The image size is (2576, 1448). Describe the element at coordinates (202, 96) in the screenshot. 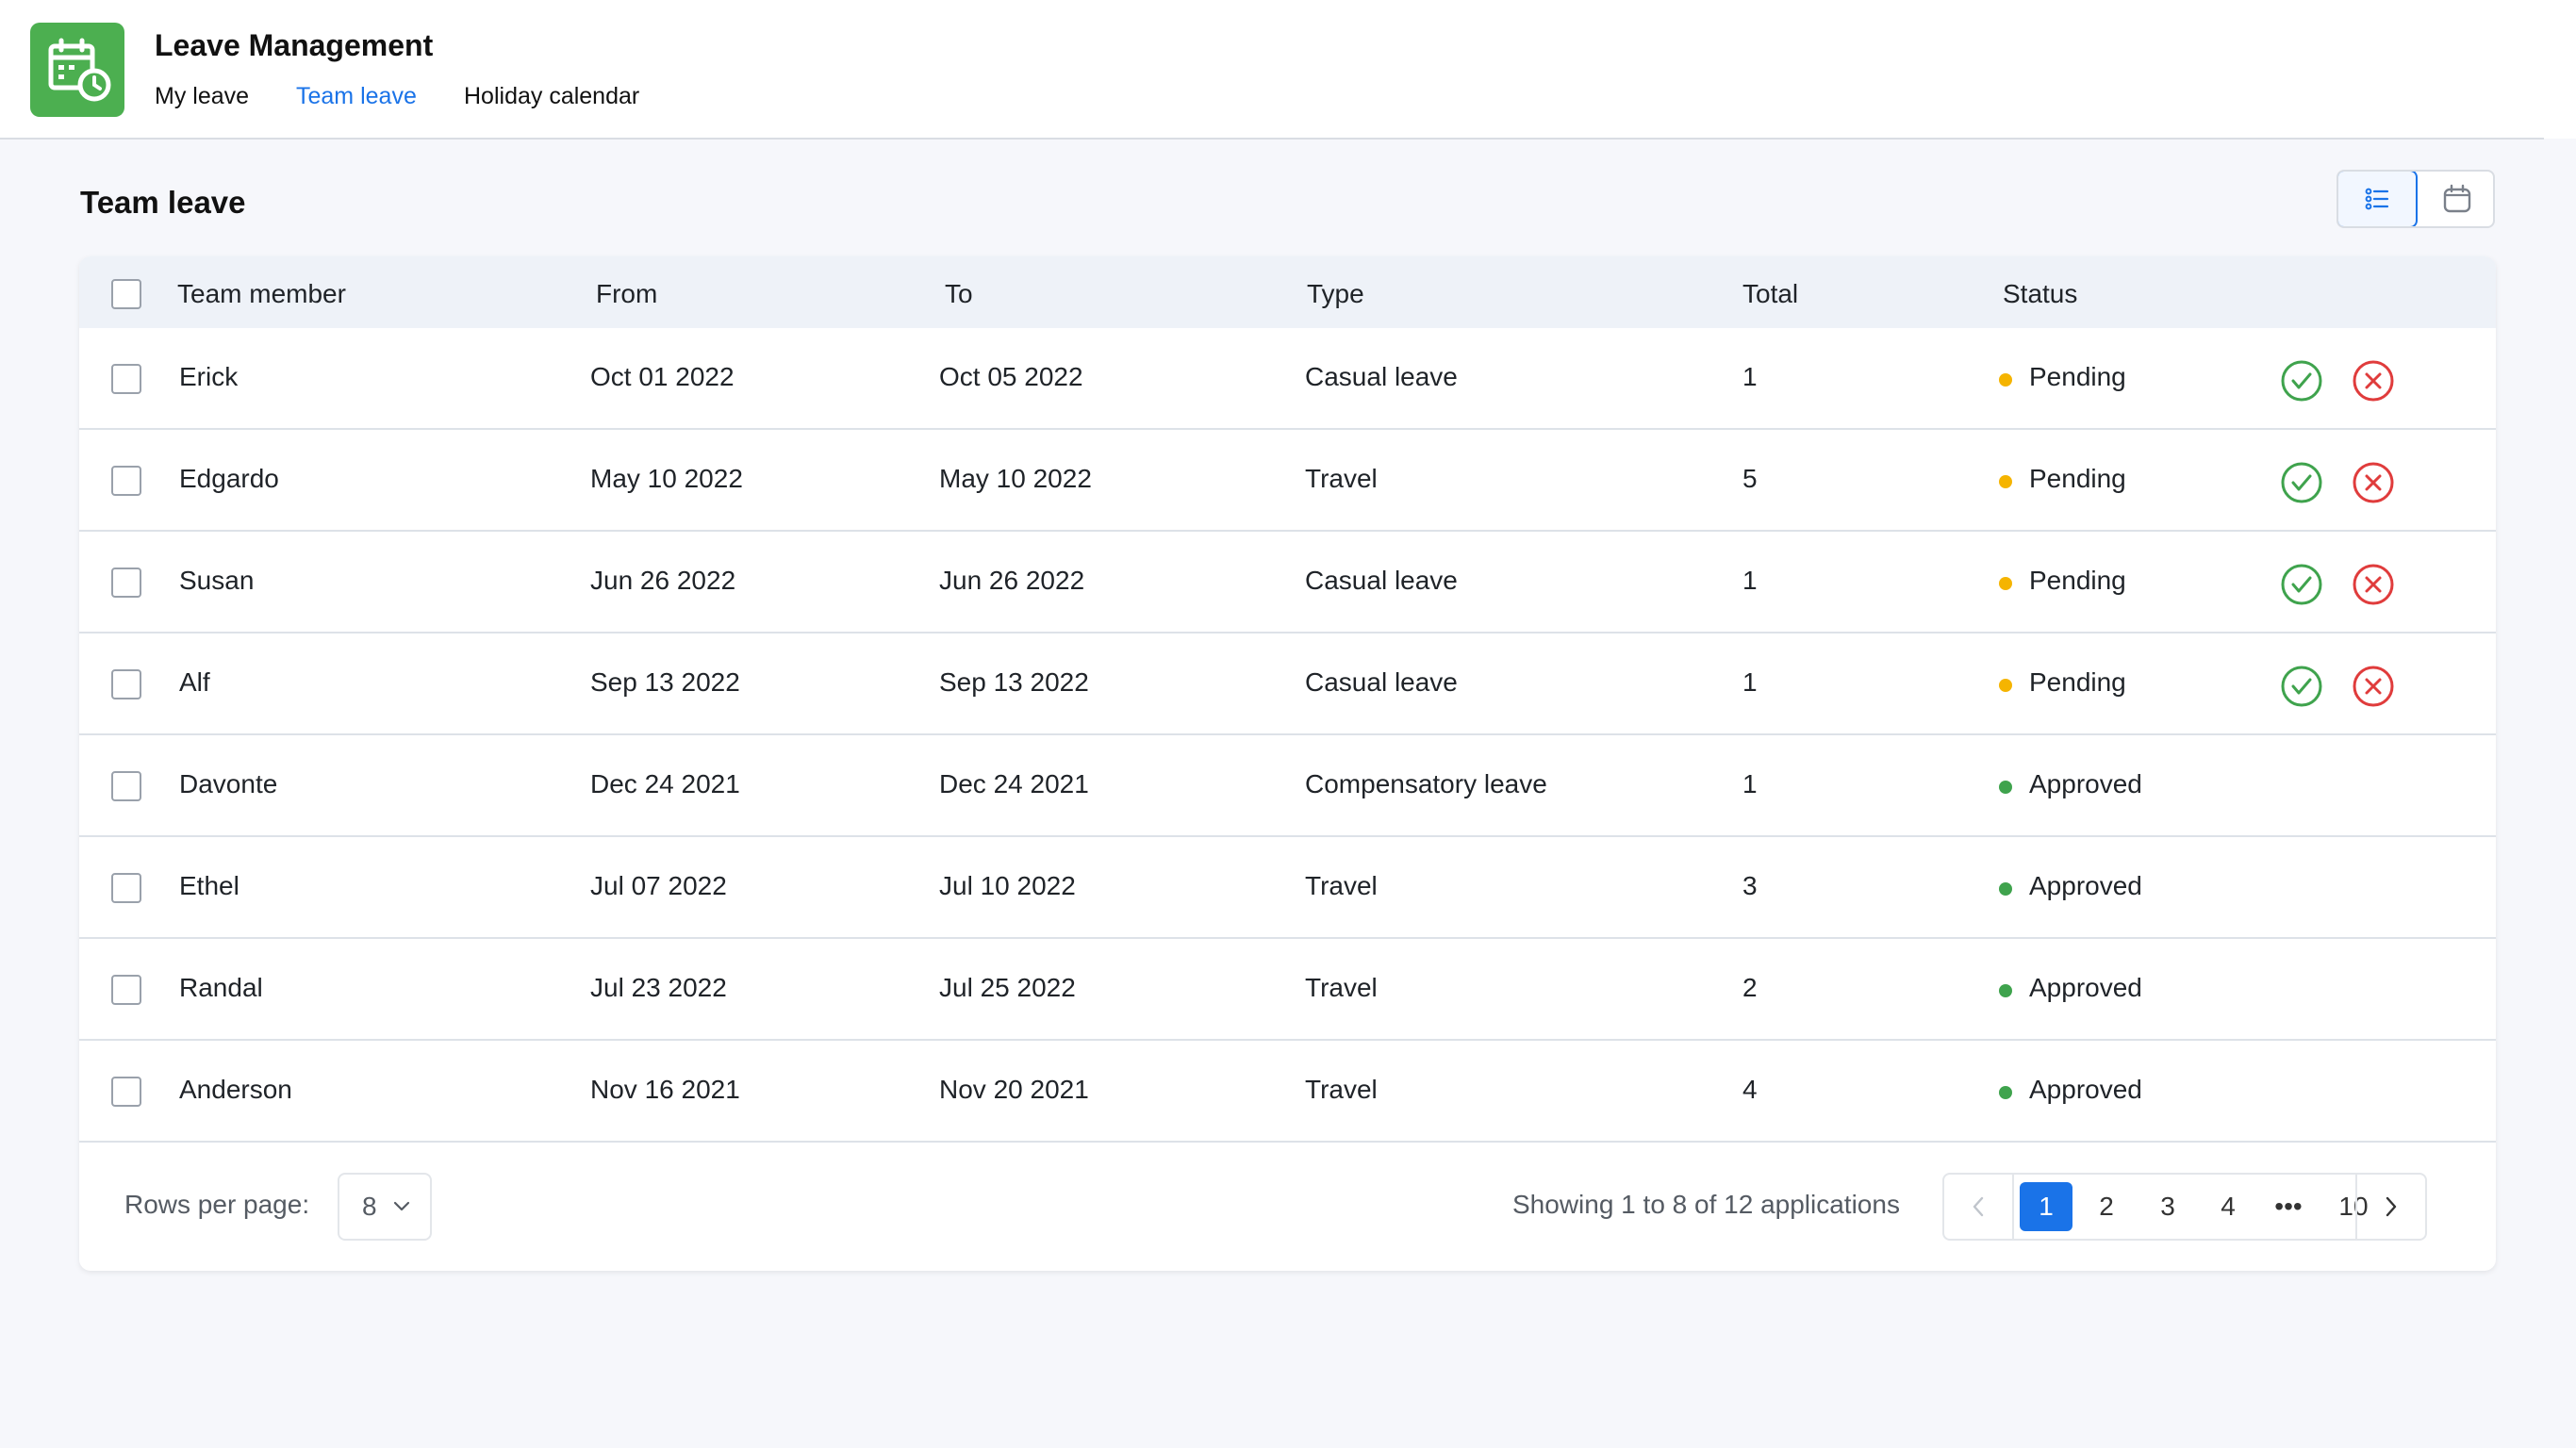

I see `tab-my-leave: My leave` at that location.